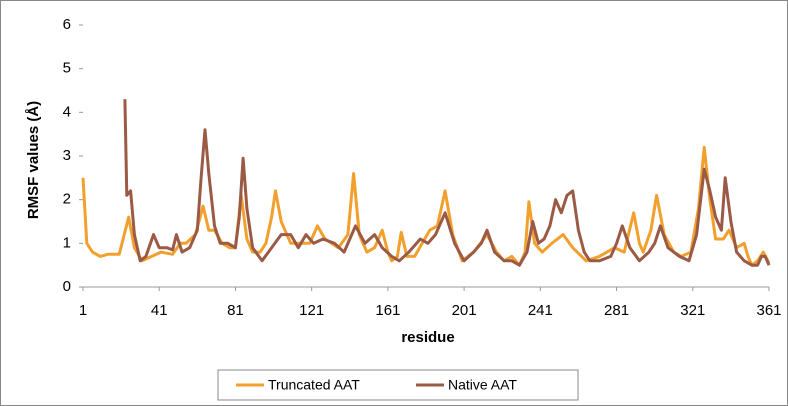  Describe the element at coordinates (768, 310) in the screenshot. I see `x-tick-label: 361` at that location.